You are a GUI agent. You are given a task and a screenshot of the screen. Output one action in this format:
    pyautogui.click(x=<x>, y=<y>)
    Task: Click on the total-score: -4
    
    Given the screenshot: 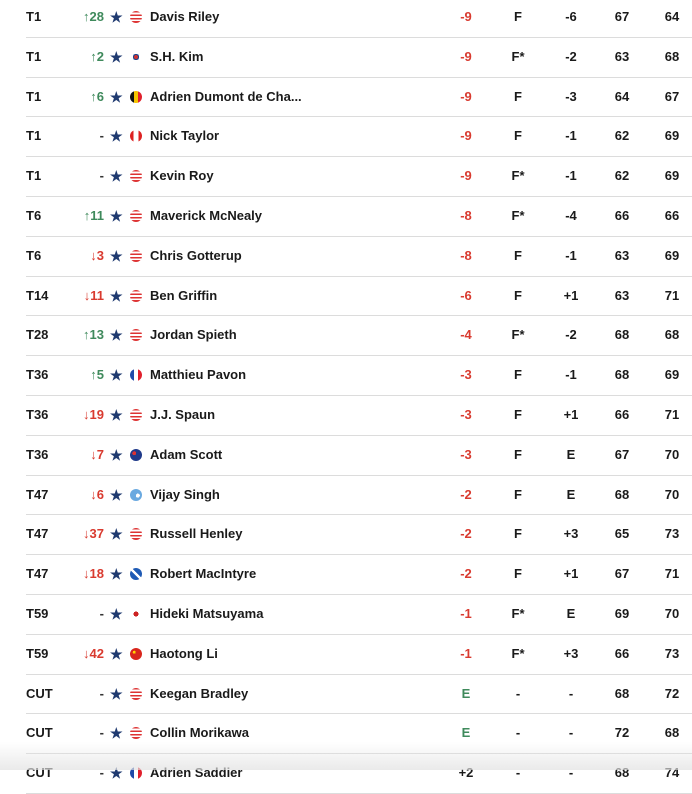 What is the action you would take?
    pyautogui.click(x=466, y=335)
    